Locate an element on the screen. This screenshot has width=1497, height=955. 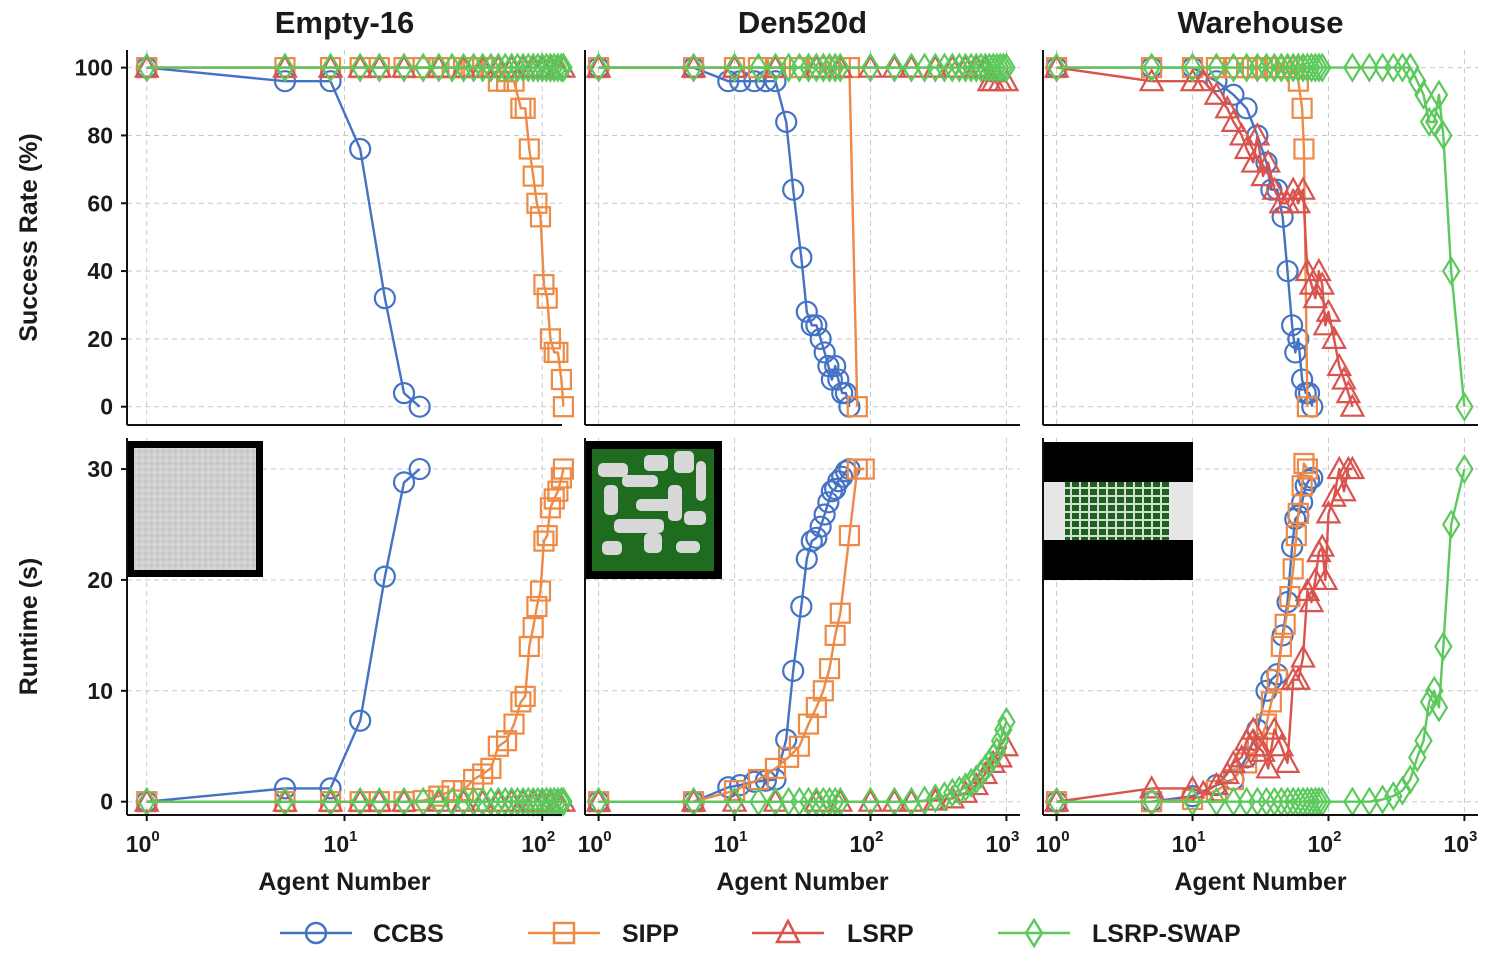
x-tick-label: 10⁰ is located at coordinates (1053, 842).